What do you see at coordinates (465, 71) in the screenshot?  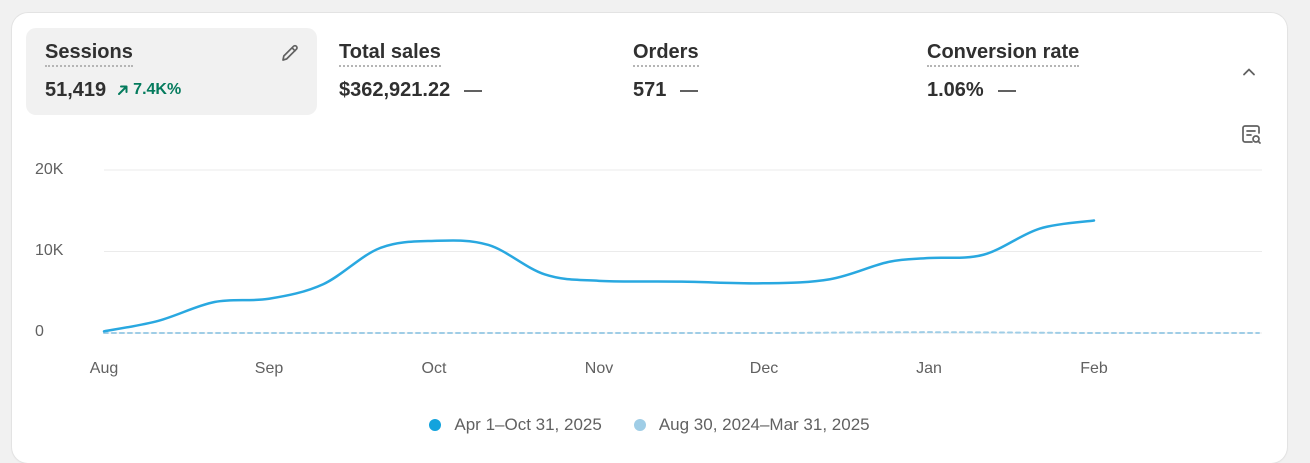 I see `metric-total-sales: Total sales $362,921.22` at bounding box center [465, 71].